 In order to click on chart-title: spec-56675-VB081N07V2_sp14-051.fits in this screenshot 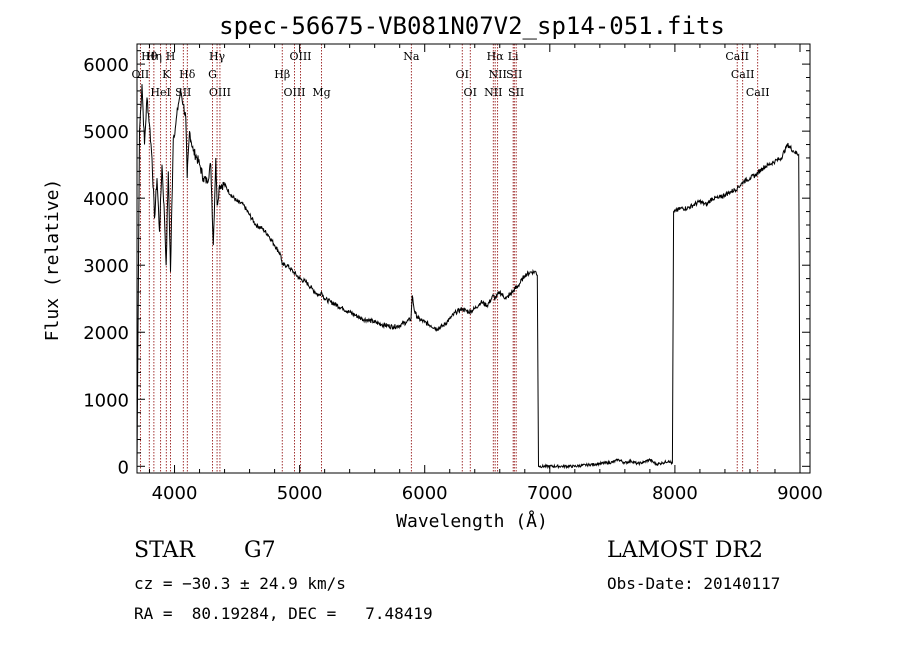, I will do `click(472, 26)`.